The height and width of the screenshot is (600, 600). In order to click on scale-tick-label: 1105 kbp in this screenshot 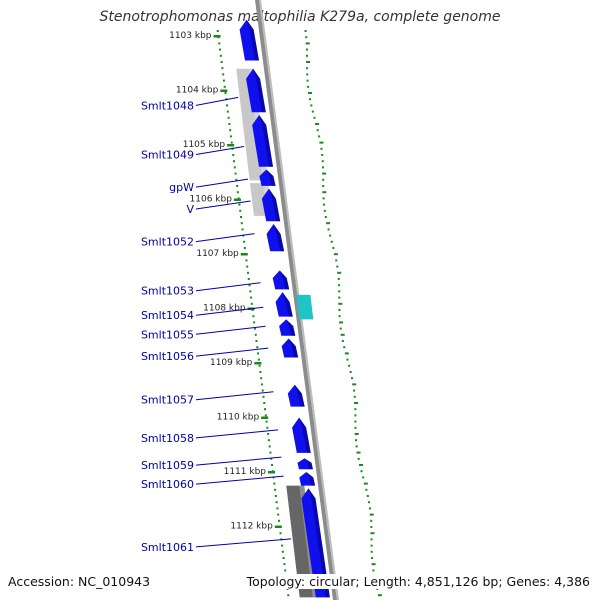, I will do `click(204, 145)`.